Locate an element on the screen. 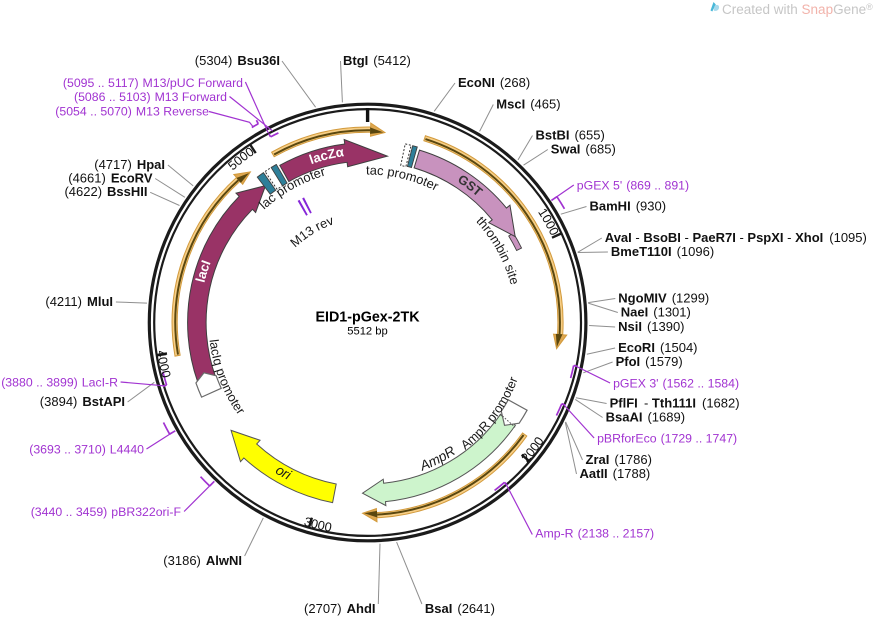 The width and height of the screenshot is (877, 617). svg-text:(4622)BssHII: (4622) BssHII is located at coordinates (105, 191).